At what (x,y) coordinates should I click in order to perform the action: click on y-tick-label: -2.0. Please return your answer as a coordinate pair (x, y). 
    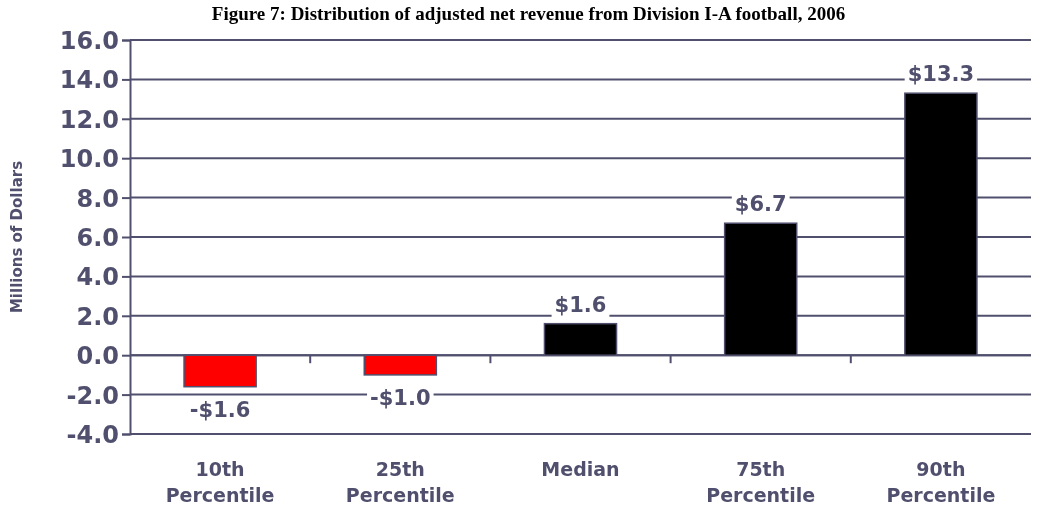
    Looking at the image, I should click on (92, 395).